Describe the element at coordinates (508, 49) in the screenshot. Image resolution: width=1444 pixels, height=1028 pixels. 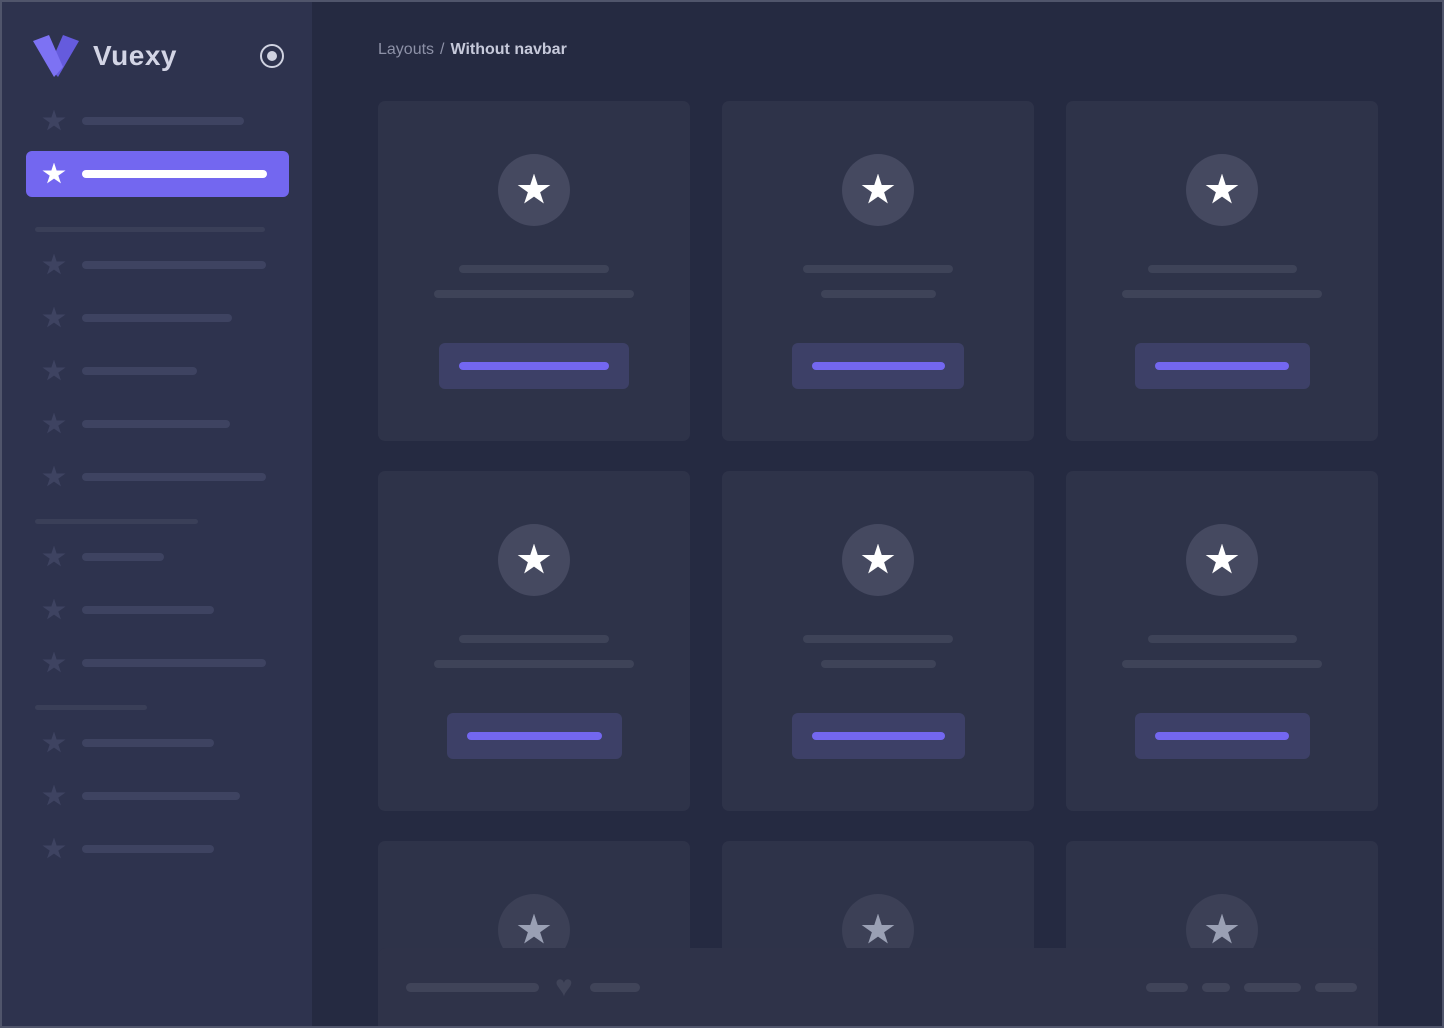
I see `breadcrumb-current-page: Without navbar` at that location.